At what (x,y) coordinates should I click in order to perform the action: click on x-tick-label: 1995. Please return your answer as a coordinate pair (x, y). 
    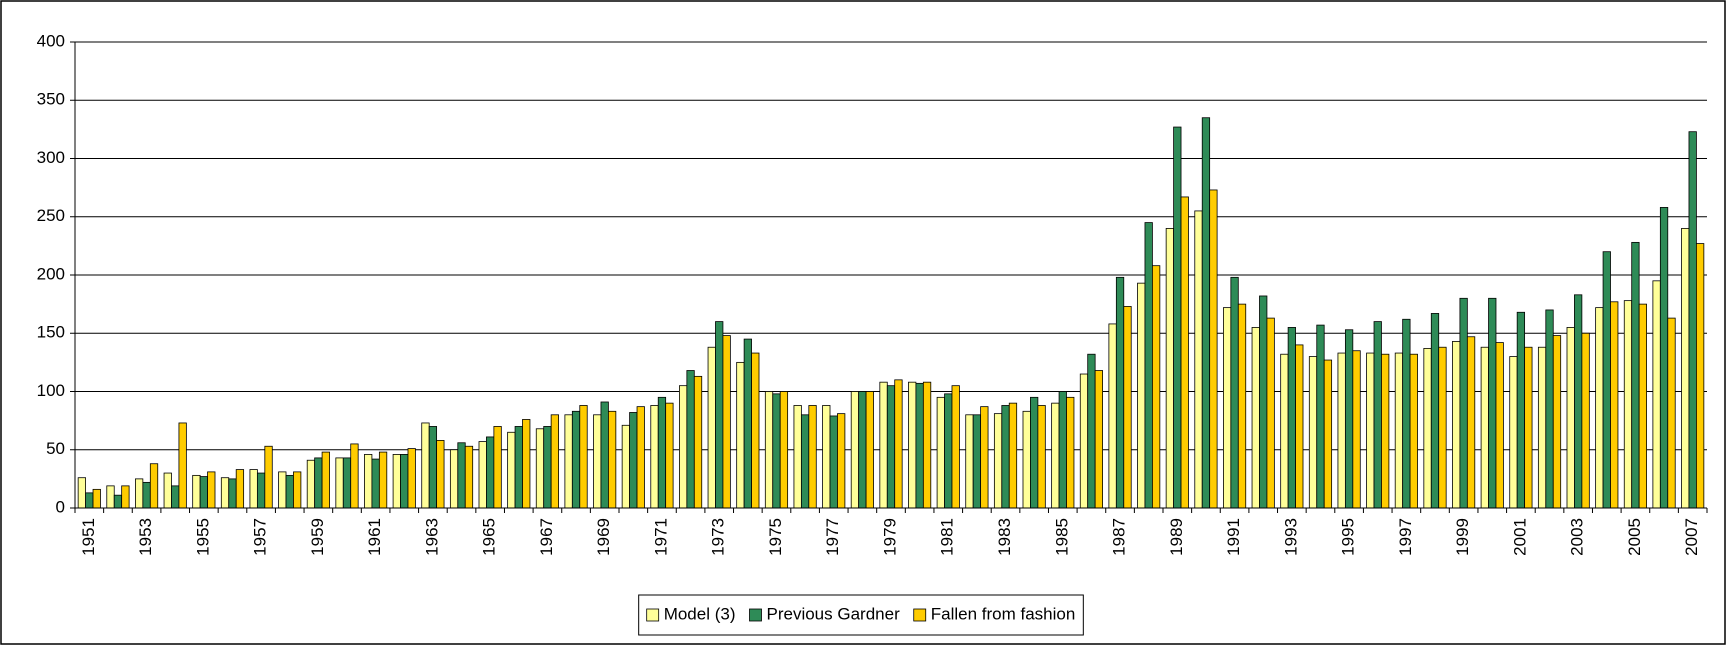
    Looking at the image, I should click on (1348, 537).